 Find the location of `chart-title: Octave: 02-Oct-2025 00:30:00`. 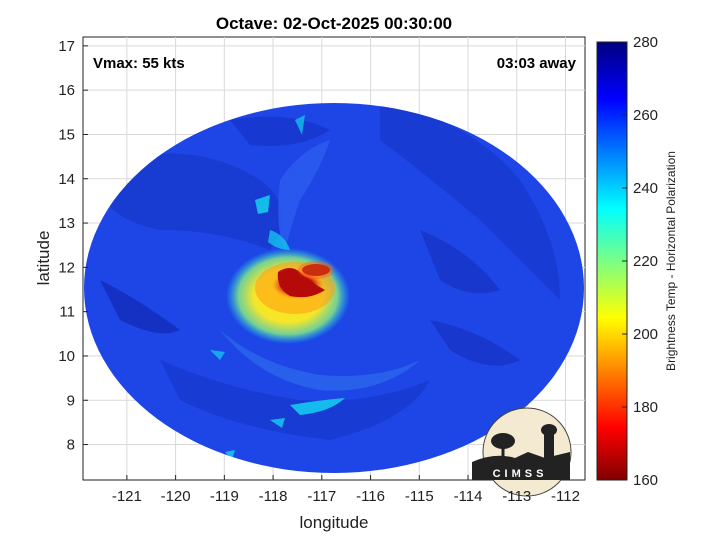

chart-title: Octave: 02-Oct-2025 00:30:00 is located at coordinates (334, 23).